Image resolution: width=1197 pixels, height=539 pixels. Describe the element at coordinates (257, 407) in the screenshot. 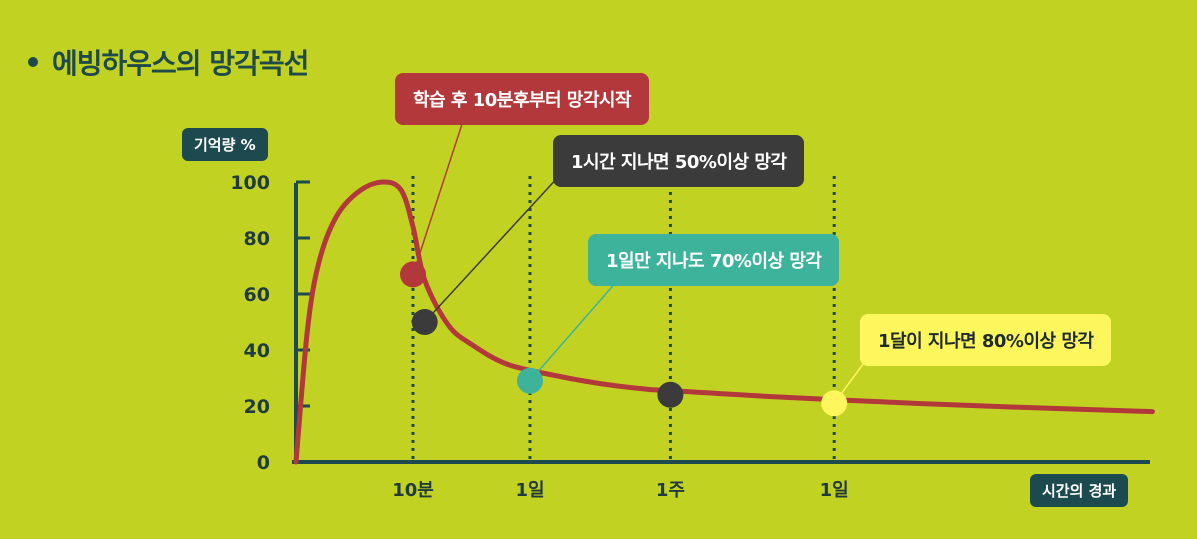

I see `y-tick-label-20: 20` at that location.